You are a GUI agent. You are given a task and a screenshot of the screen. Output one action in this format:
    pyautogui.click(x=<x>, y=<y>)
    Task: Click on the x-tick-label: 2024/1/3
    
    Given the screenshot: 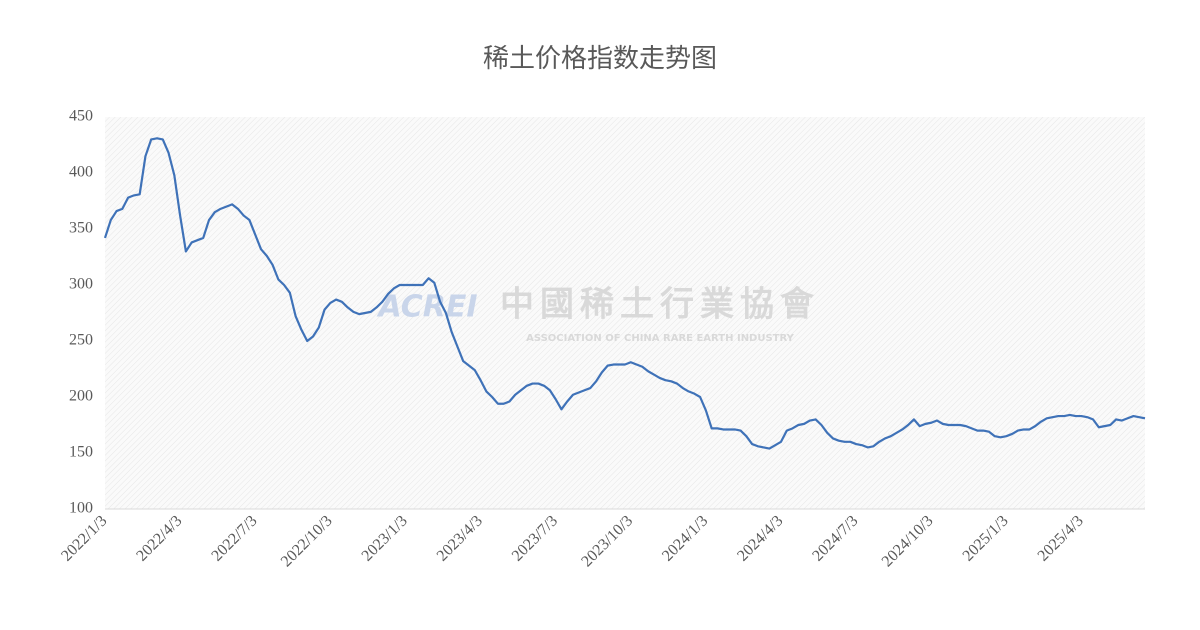 What is the action you would take?
    pyautogui.click(x=685, y=538)
    